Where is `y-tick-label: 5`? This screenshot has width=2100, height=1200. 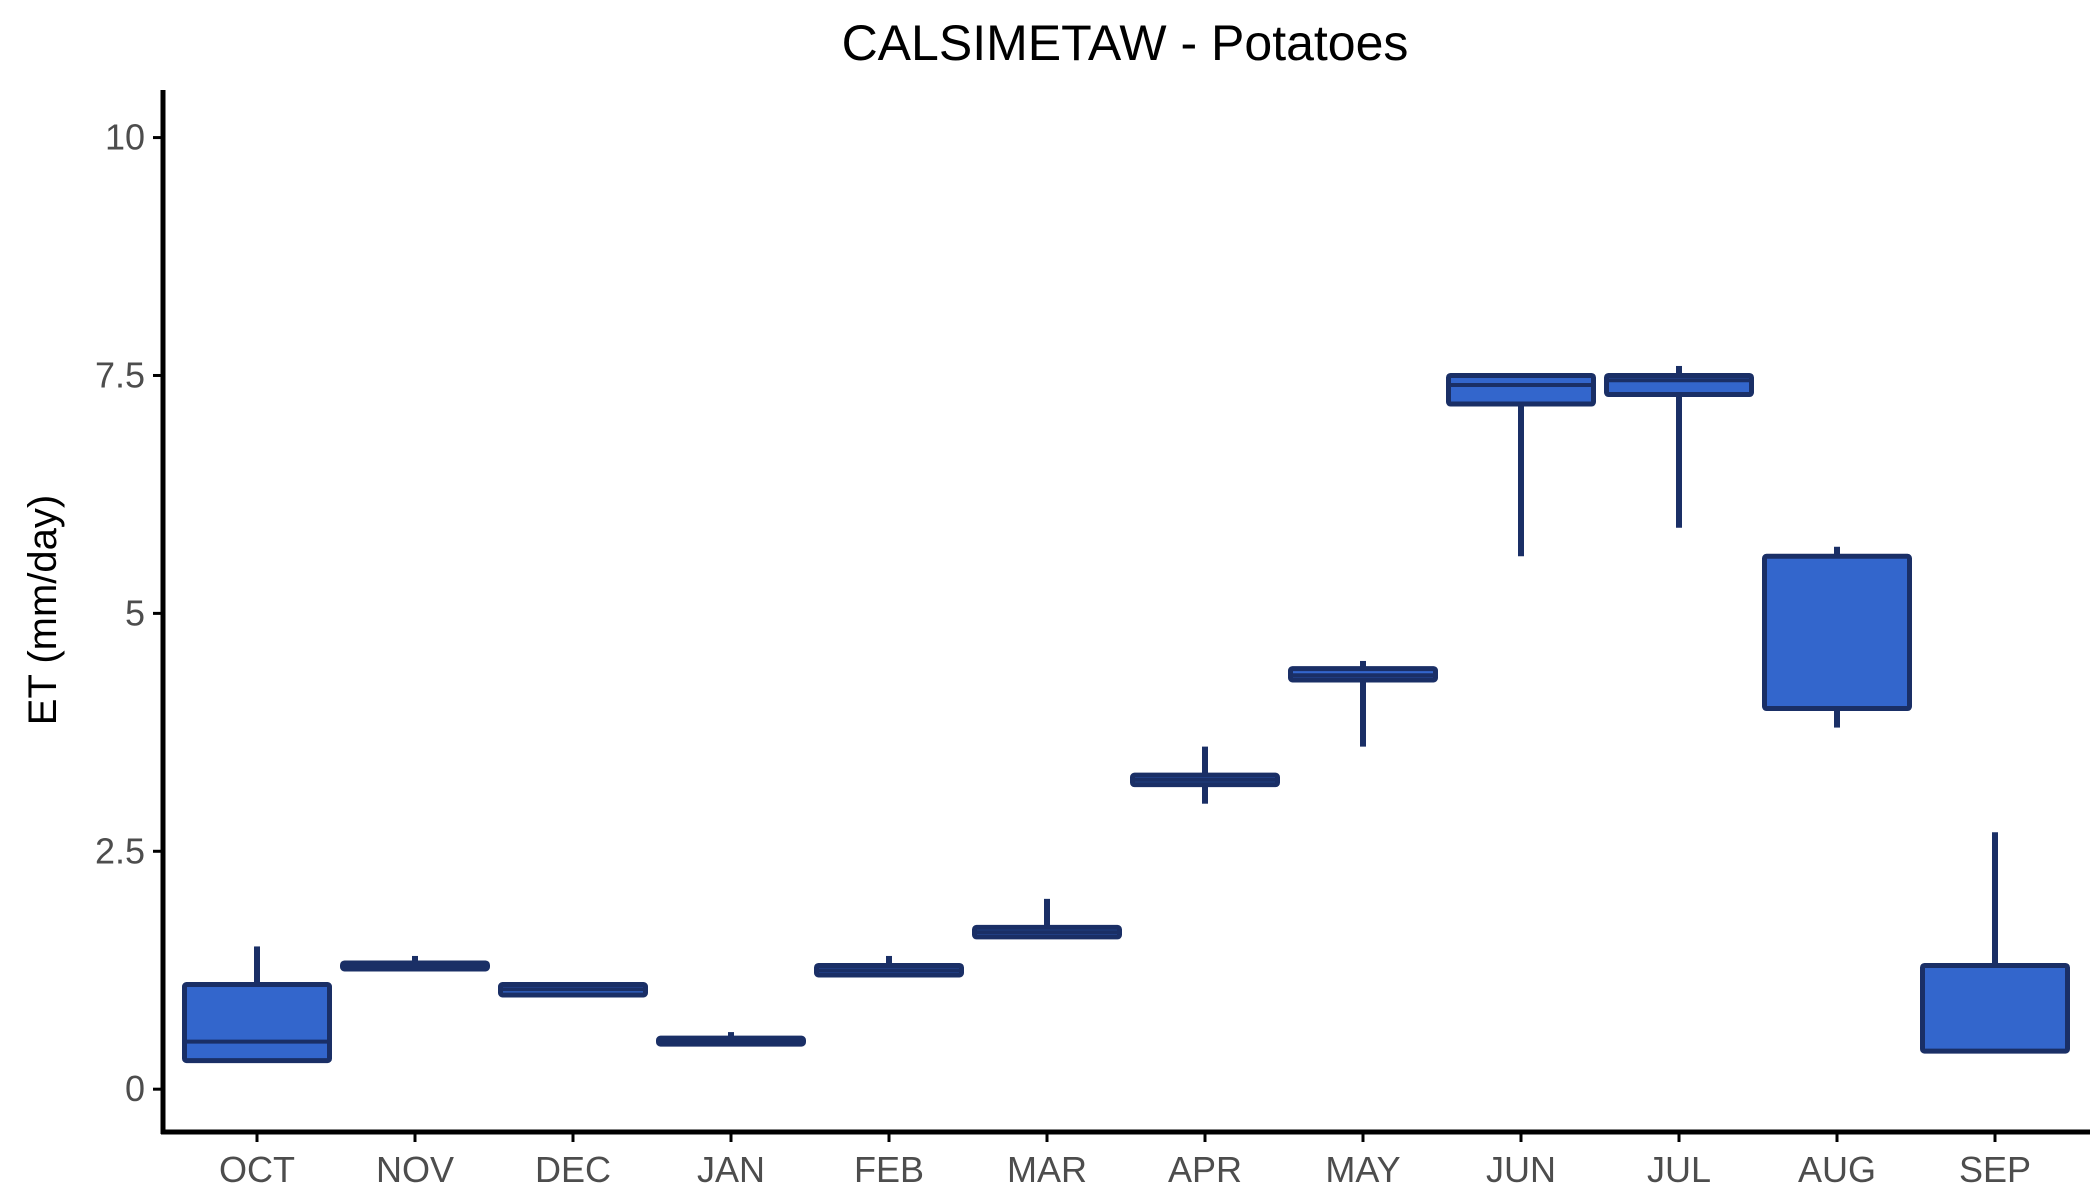 y-tick-label: 5 is located at coordinates (135, 612).